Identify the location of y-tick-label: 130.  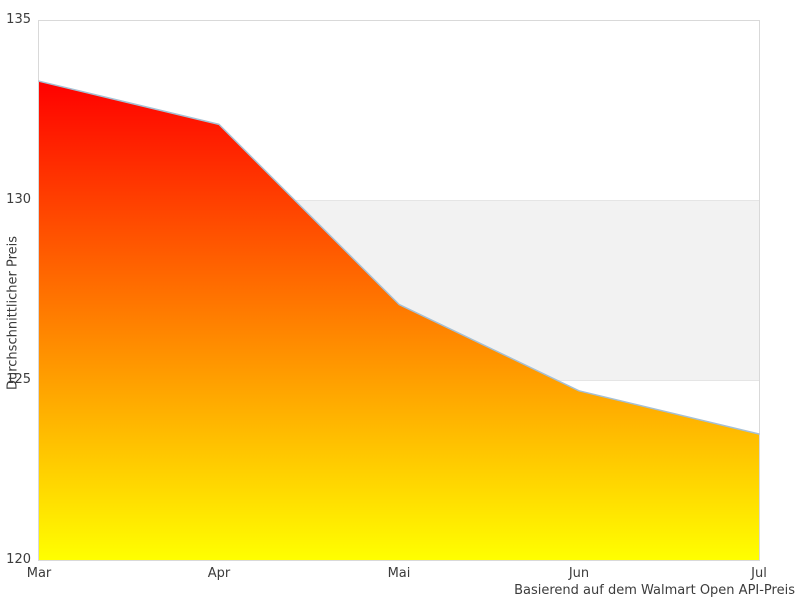
(18, 199).